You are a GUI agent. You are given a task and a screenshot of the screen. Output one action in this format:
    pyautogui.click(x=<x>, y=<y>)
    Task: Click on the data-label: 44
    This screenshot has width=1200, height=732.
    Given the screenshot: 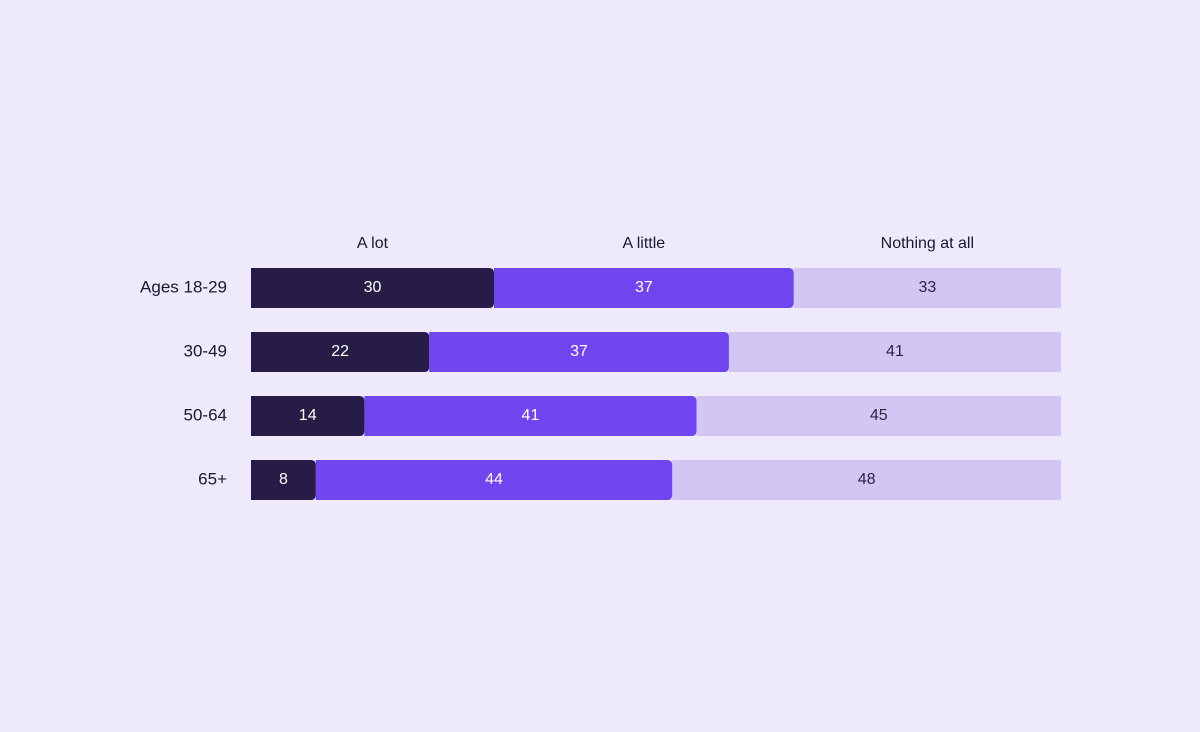 What is the action you would take?
    pyautogui.click(x=494, y=479)
    